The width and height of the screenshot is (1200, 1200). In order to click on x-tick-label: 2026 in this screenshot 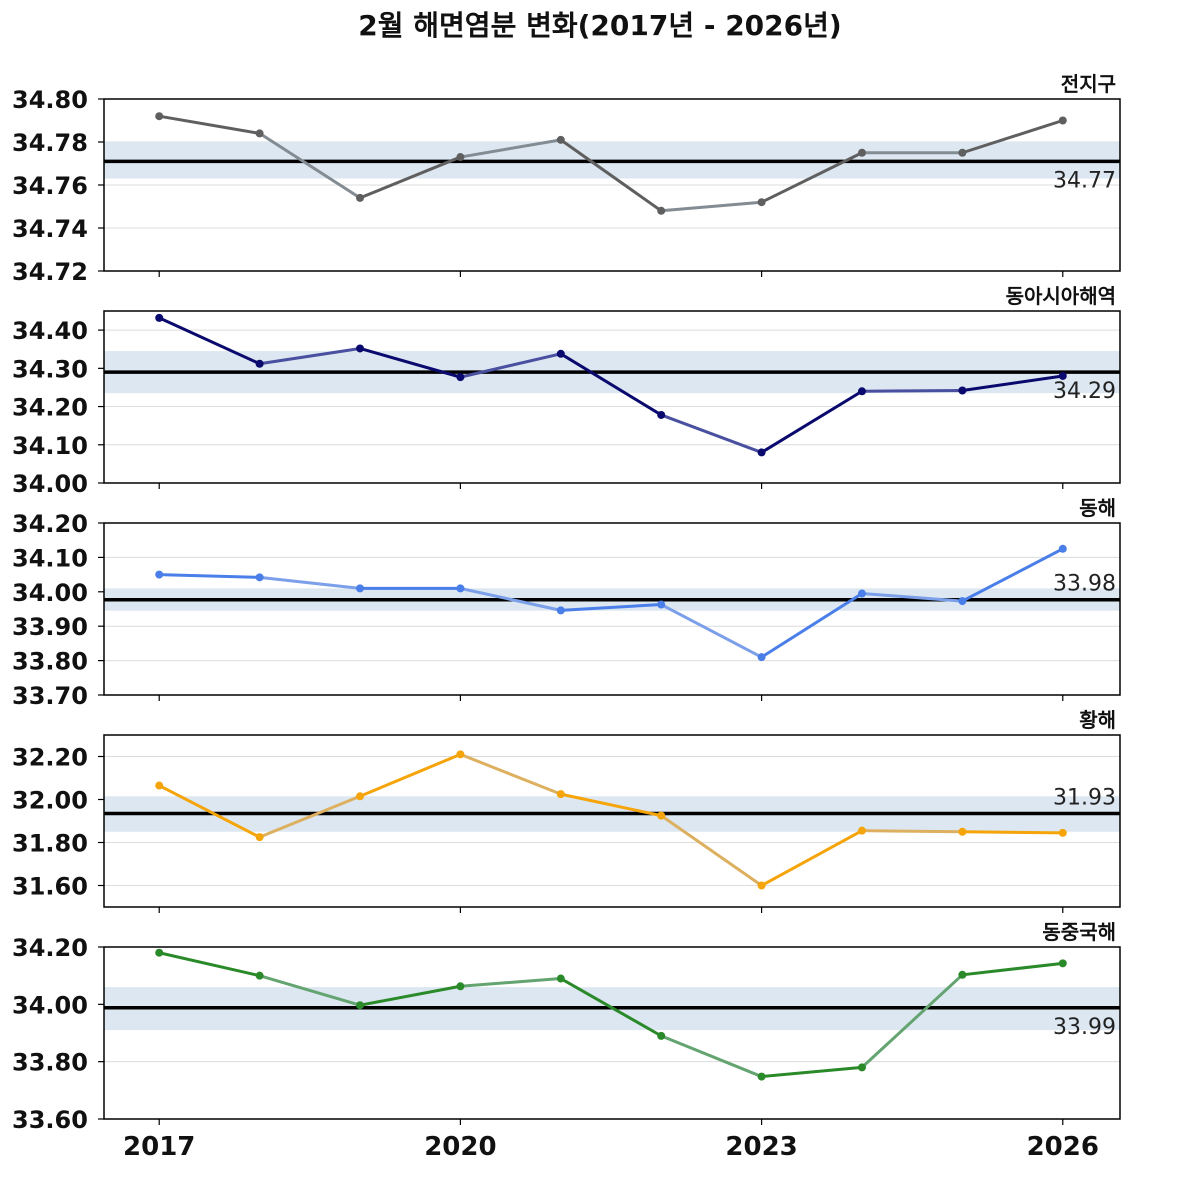, I will do `click(1063, 1147)`.